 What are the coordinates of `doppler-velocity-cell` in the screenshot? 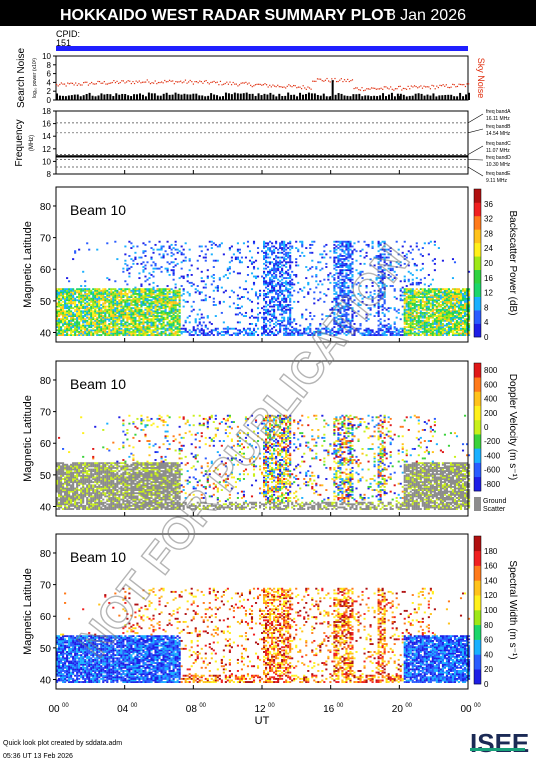 It's located at (59, 463).